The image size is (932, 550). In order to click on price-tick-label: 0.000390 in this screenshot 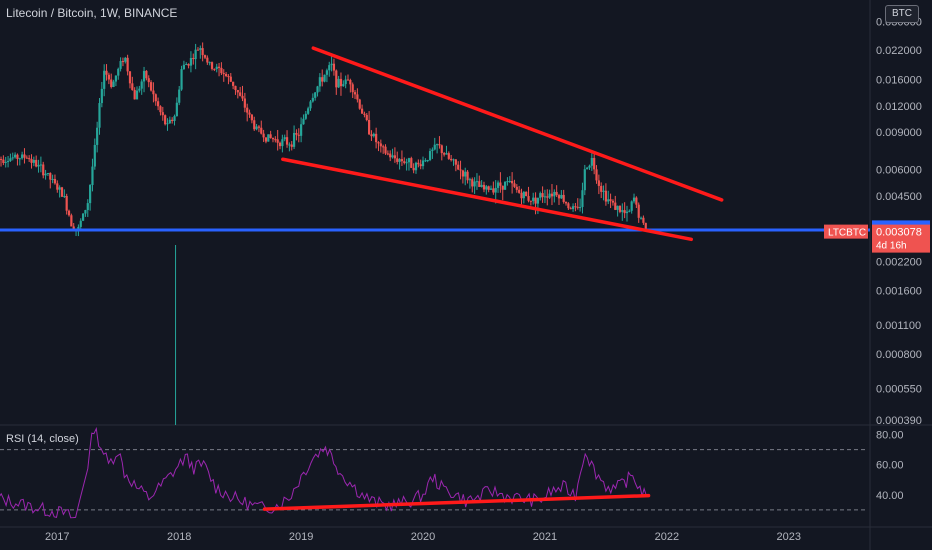, I will do `click(899, 421)`.